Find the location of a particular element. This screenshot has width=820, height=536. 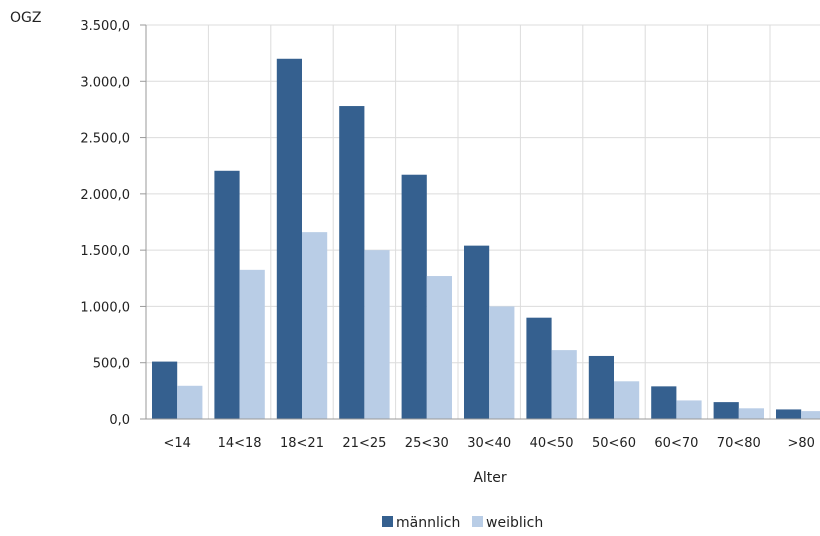

y-tick-label: 0,0 is located at coordinates (119, 420).